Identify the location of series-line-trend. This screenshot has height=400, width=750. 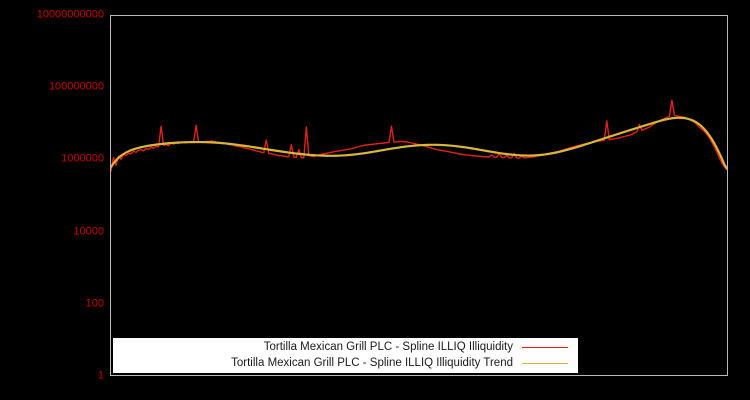
(419, 143).